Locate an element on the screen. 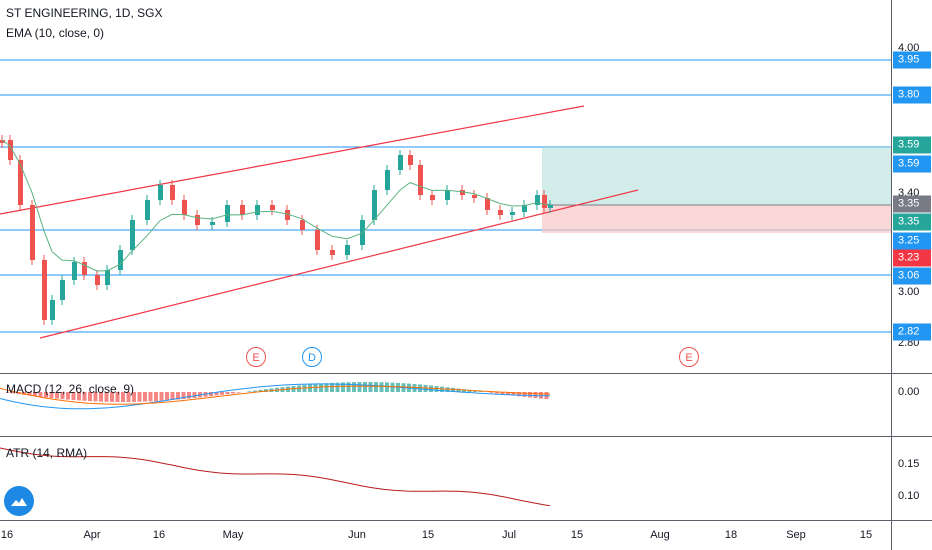 This screenshot has width=932, height=550. long-position-target-zone is located at coordinates (716, 176).